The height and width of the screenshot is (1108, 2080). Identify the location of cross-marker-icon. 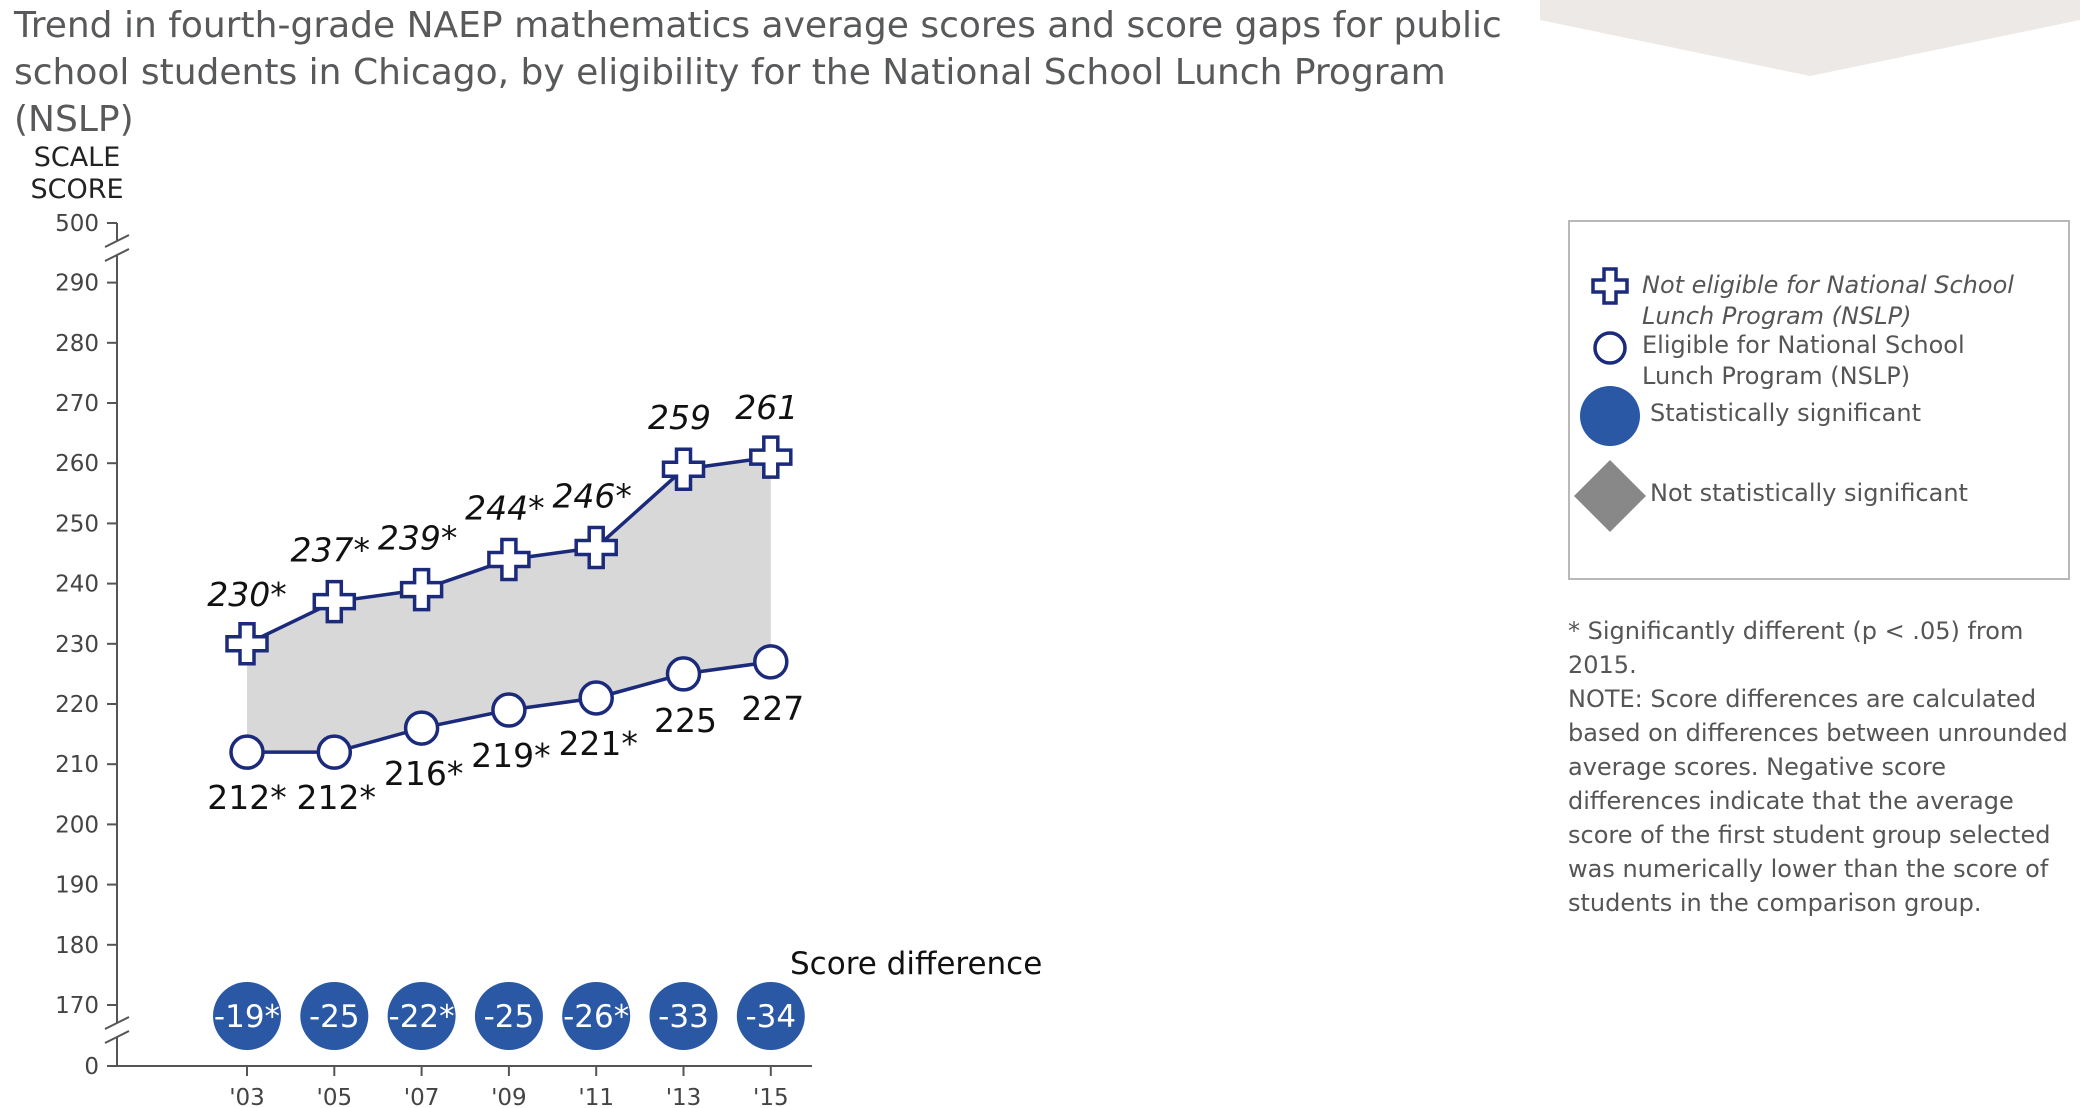
(1610, 286).